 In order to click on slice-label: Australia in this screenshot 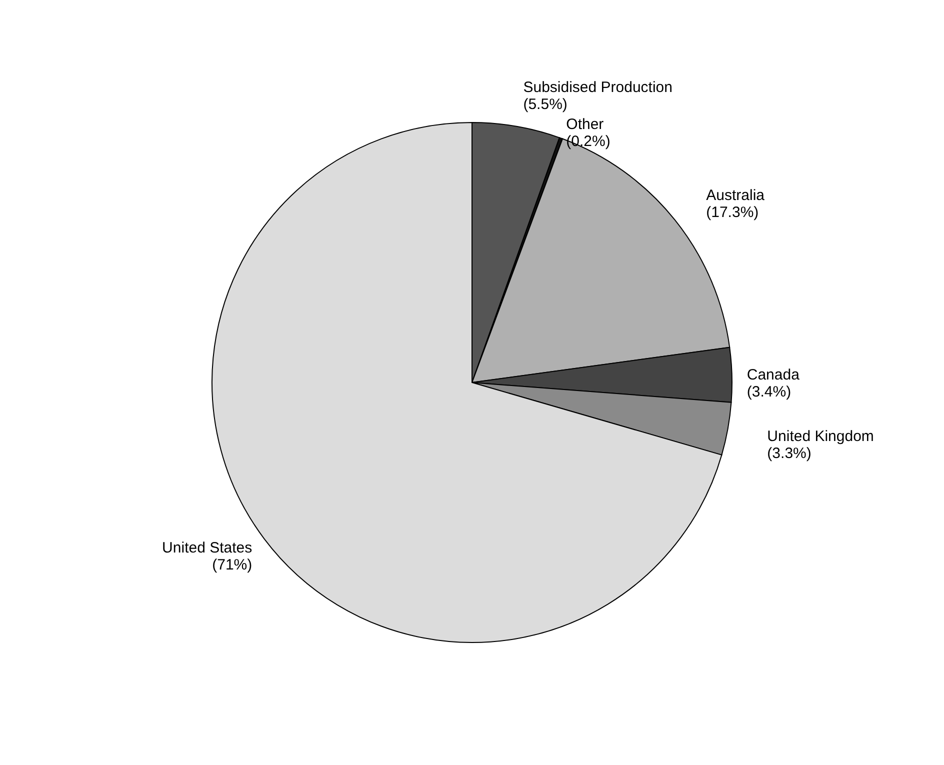, I will do `click(736, 195)`.